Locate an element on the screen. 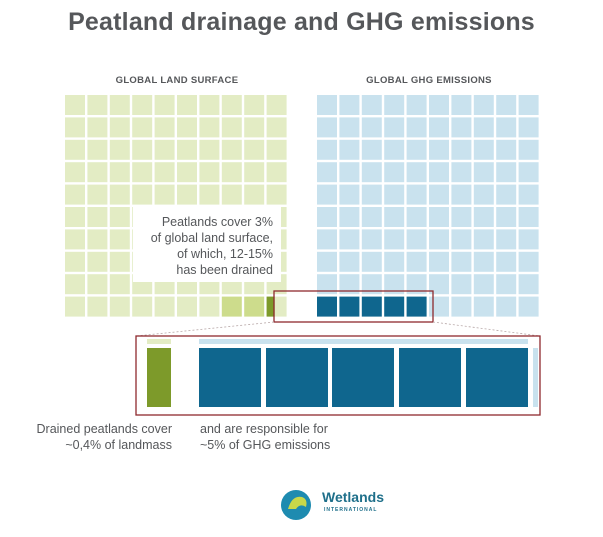 This screenshot has height=537, width=603. wetlands-logo is located at coordinates (296, 505).